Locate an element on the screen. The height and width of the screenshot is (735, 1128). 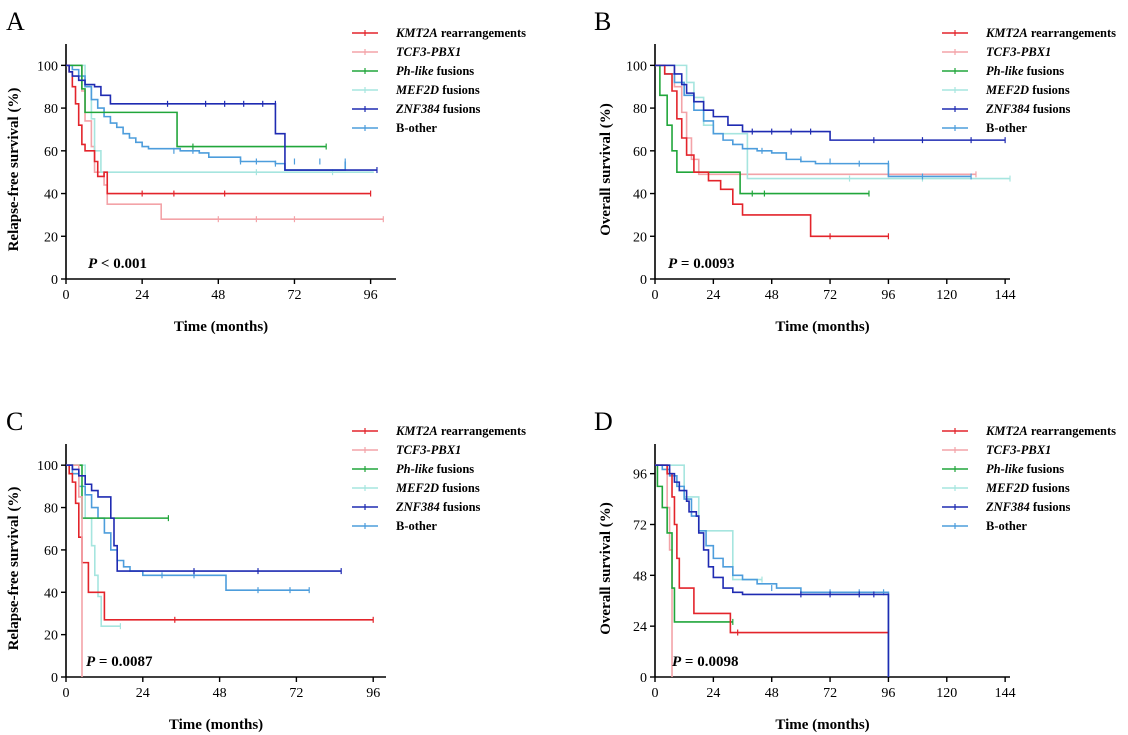
p-value-label: P = 0.0098 is located at coordinates (705, 662).